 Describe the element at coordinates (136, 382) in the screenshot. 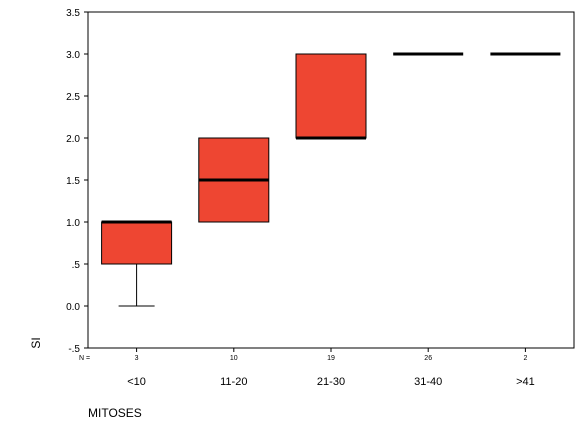

I see `x-category-label: <10` at that location.